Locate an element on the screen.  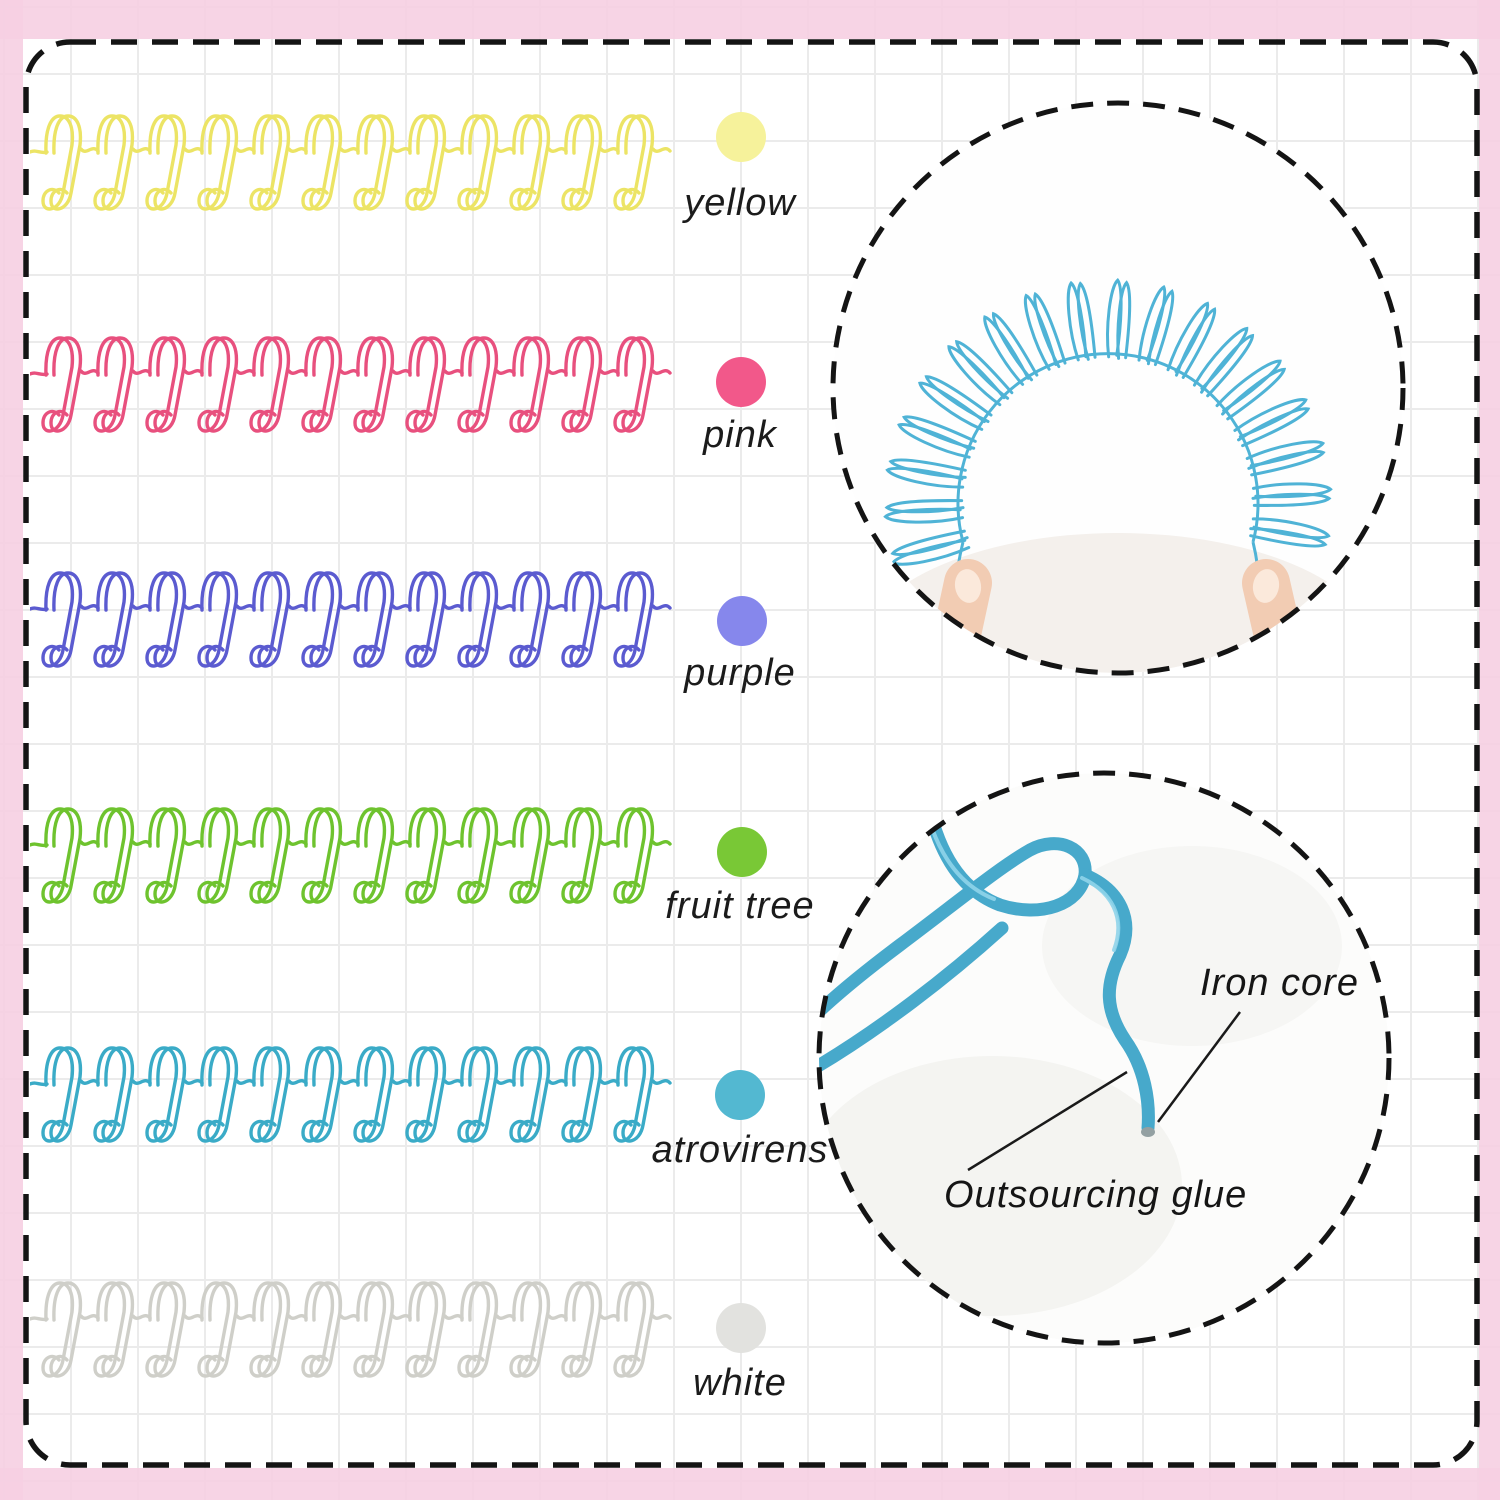
construction-illustration is located at coordinates (1104, 1058).